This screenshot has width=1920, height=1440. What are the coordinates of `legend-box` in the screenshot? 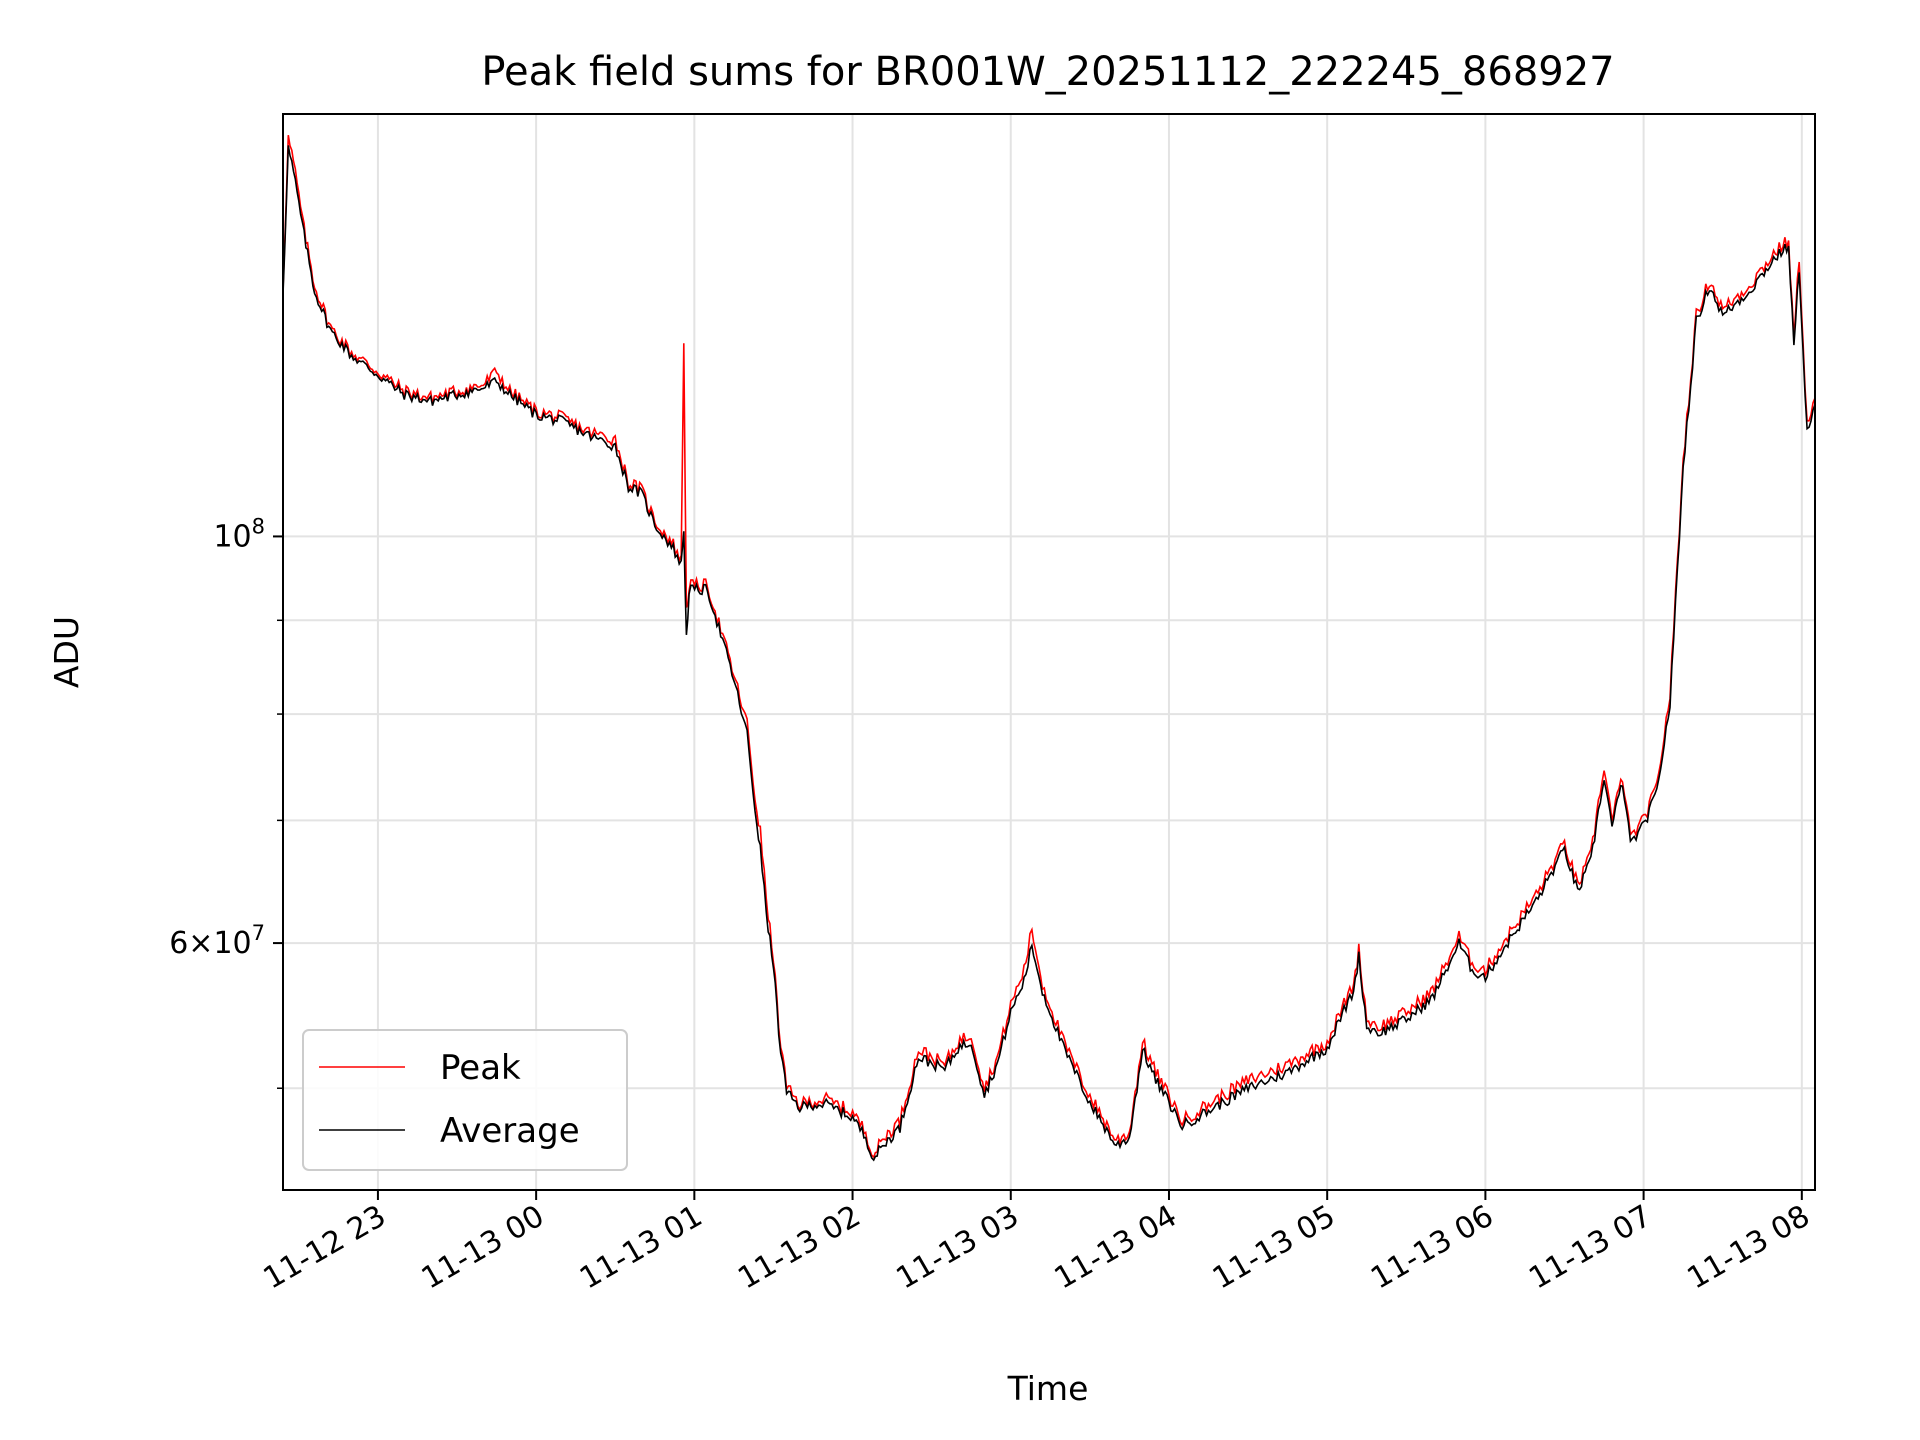 It's located at (465, 1100).